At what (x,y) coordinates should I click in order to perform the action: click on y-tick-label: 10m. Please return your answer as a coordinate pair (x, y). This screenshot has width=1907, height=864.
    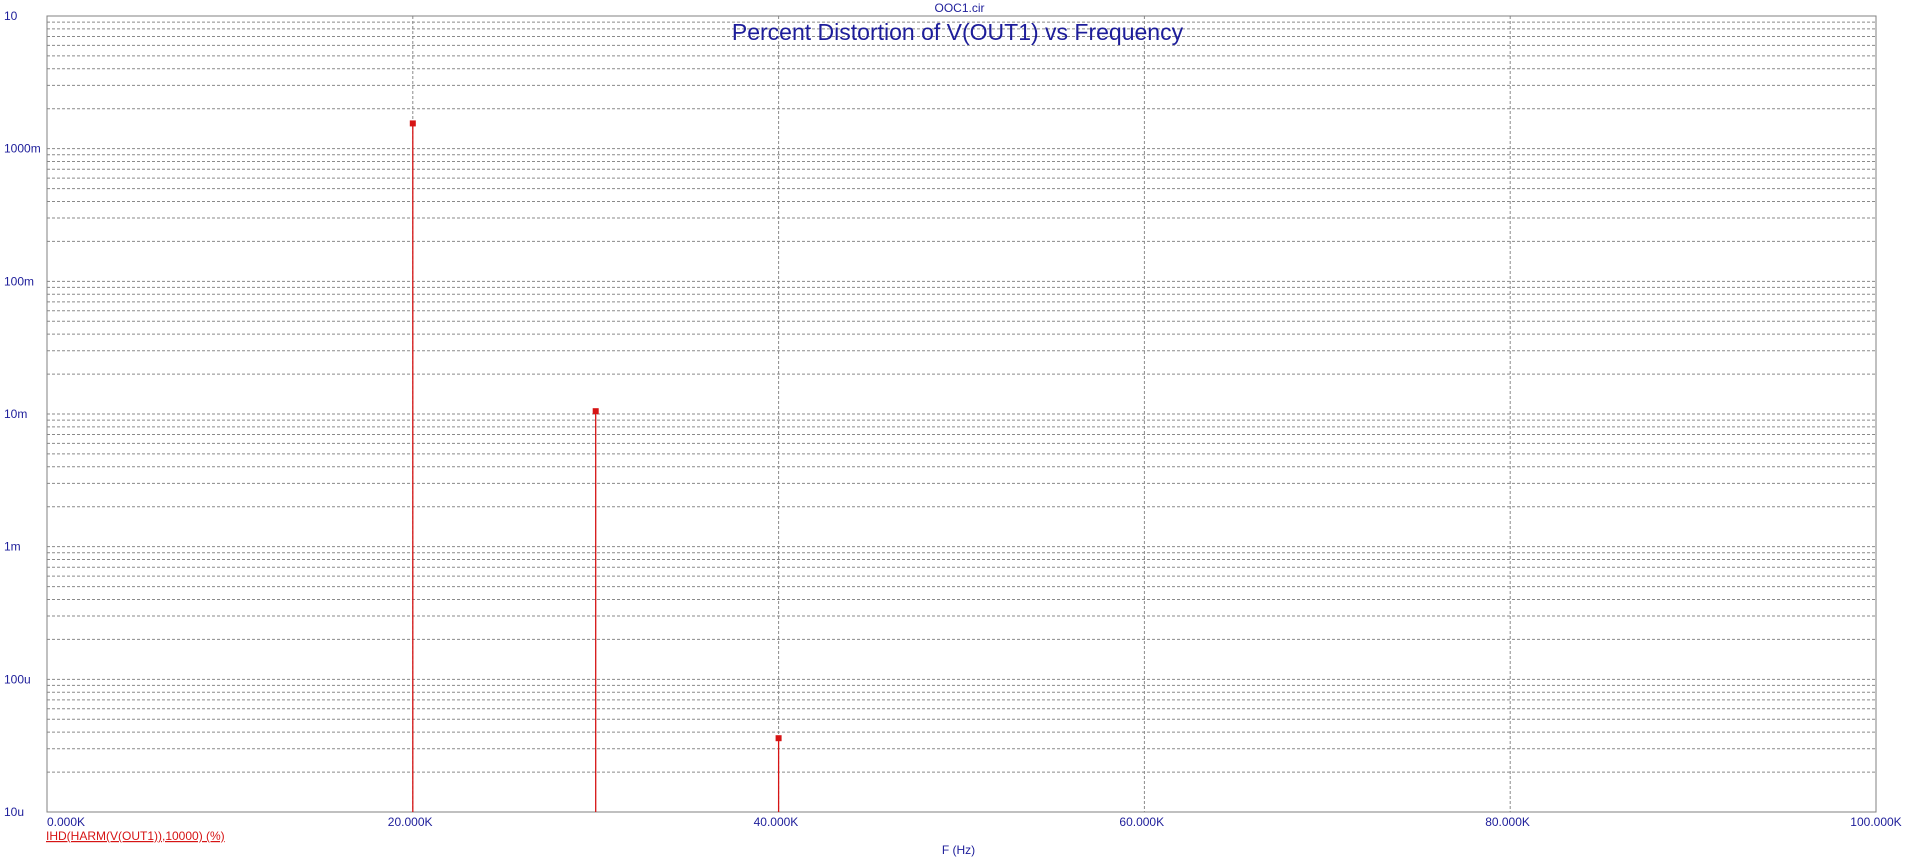
    Looking at the image, I should click on (15, 414).